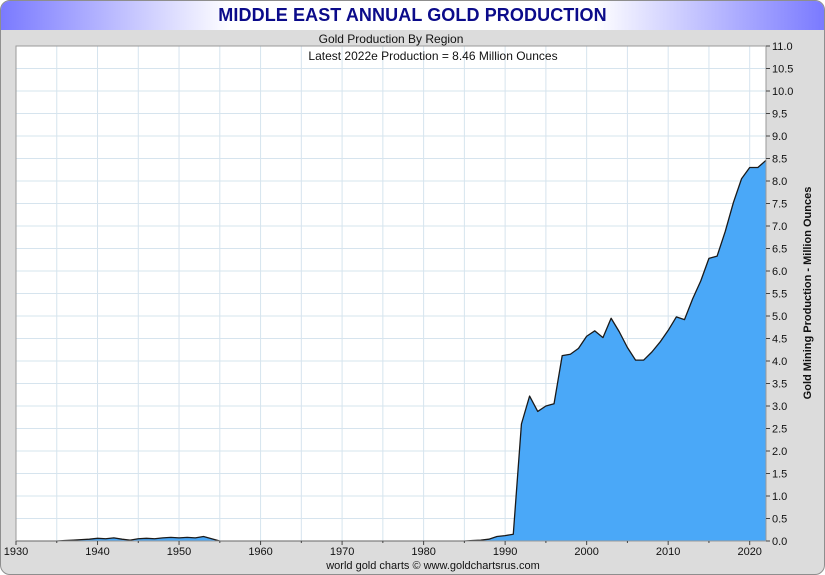 This screenshot has height=575, width=825. Describe the element at coordinates (779, 497) in the screenshot. I see `y-tick-label: 1.0` at that location.